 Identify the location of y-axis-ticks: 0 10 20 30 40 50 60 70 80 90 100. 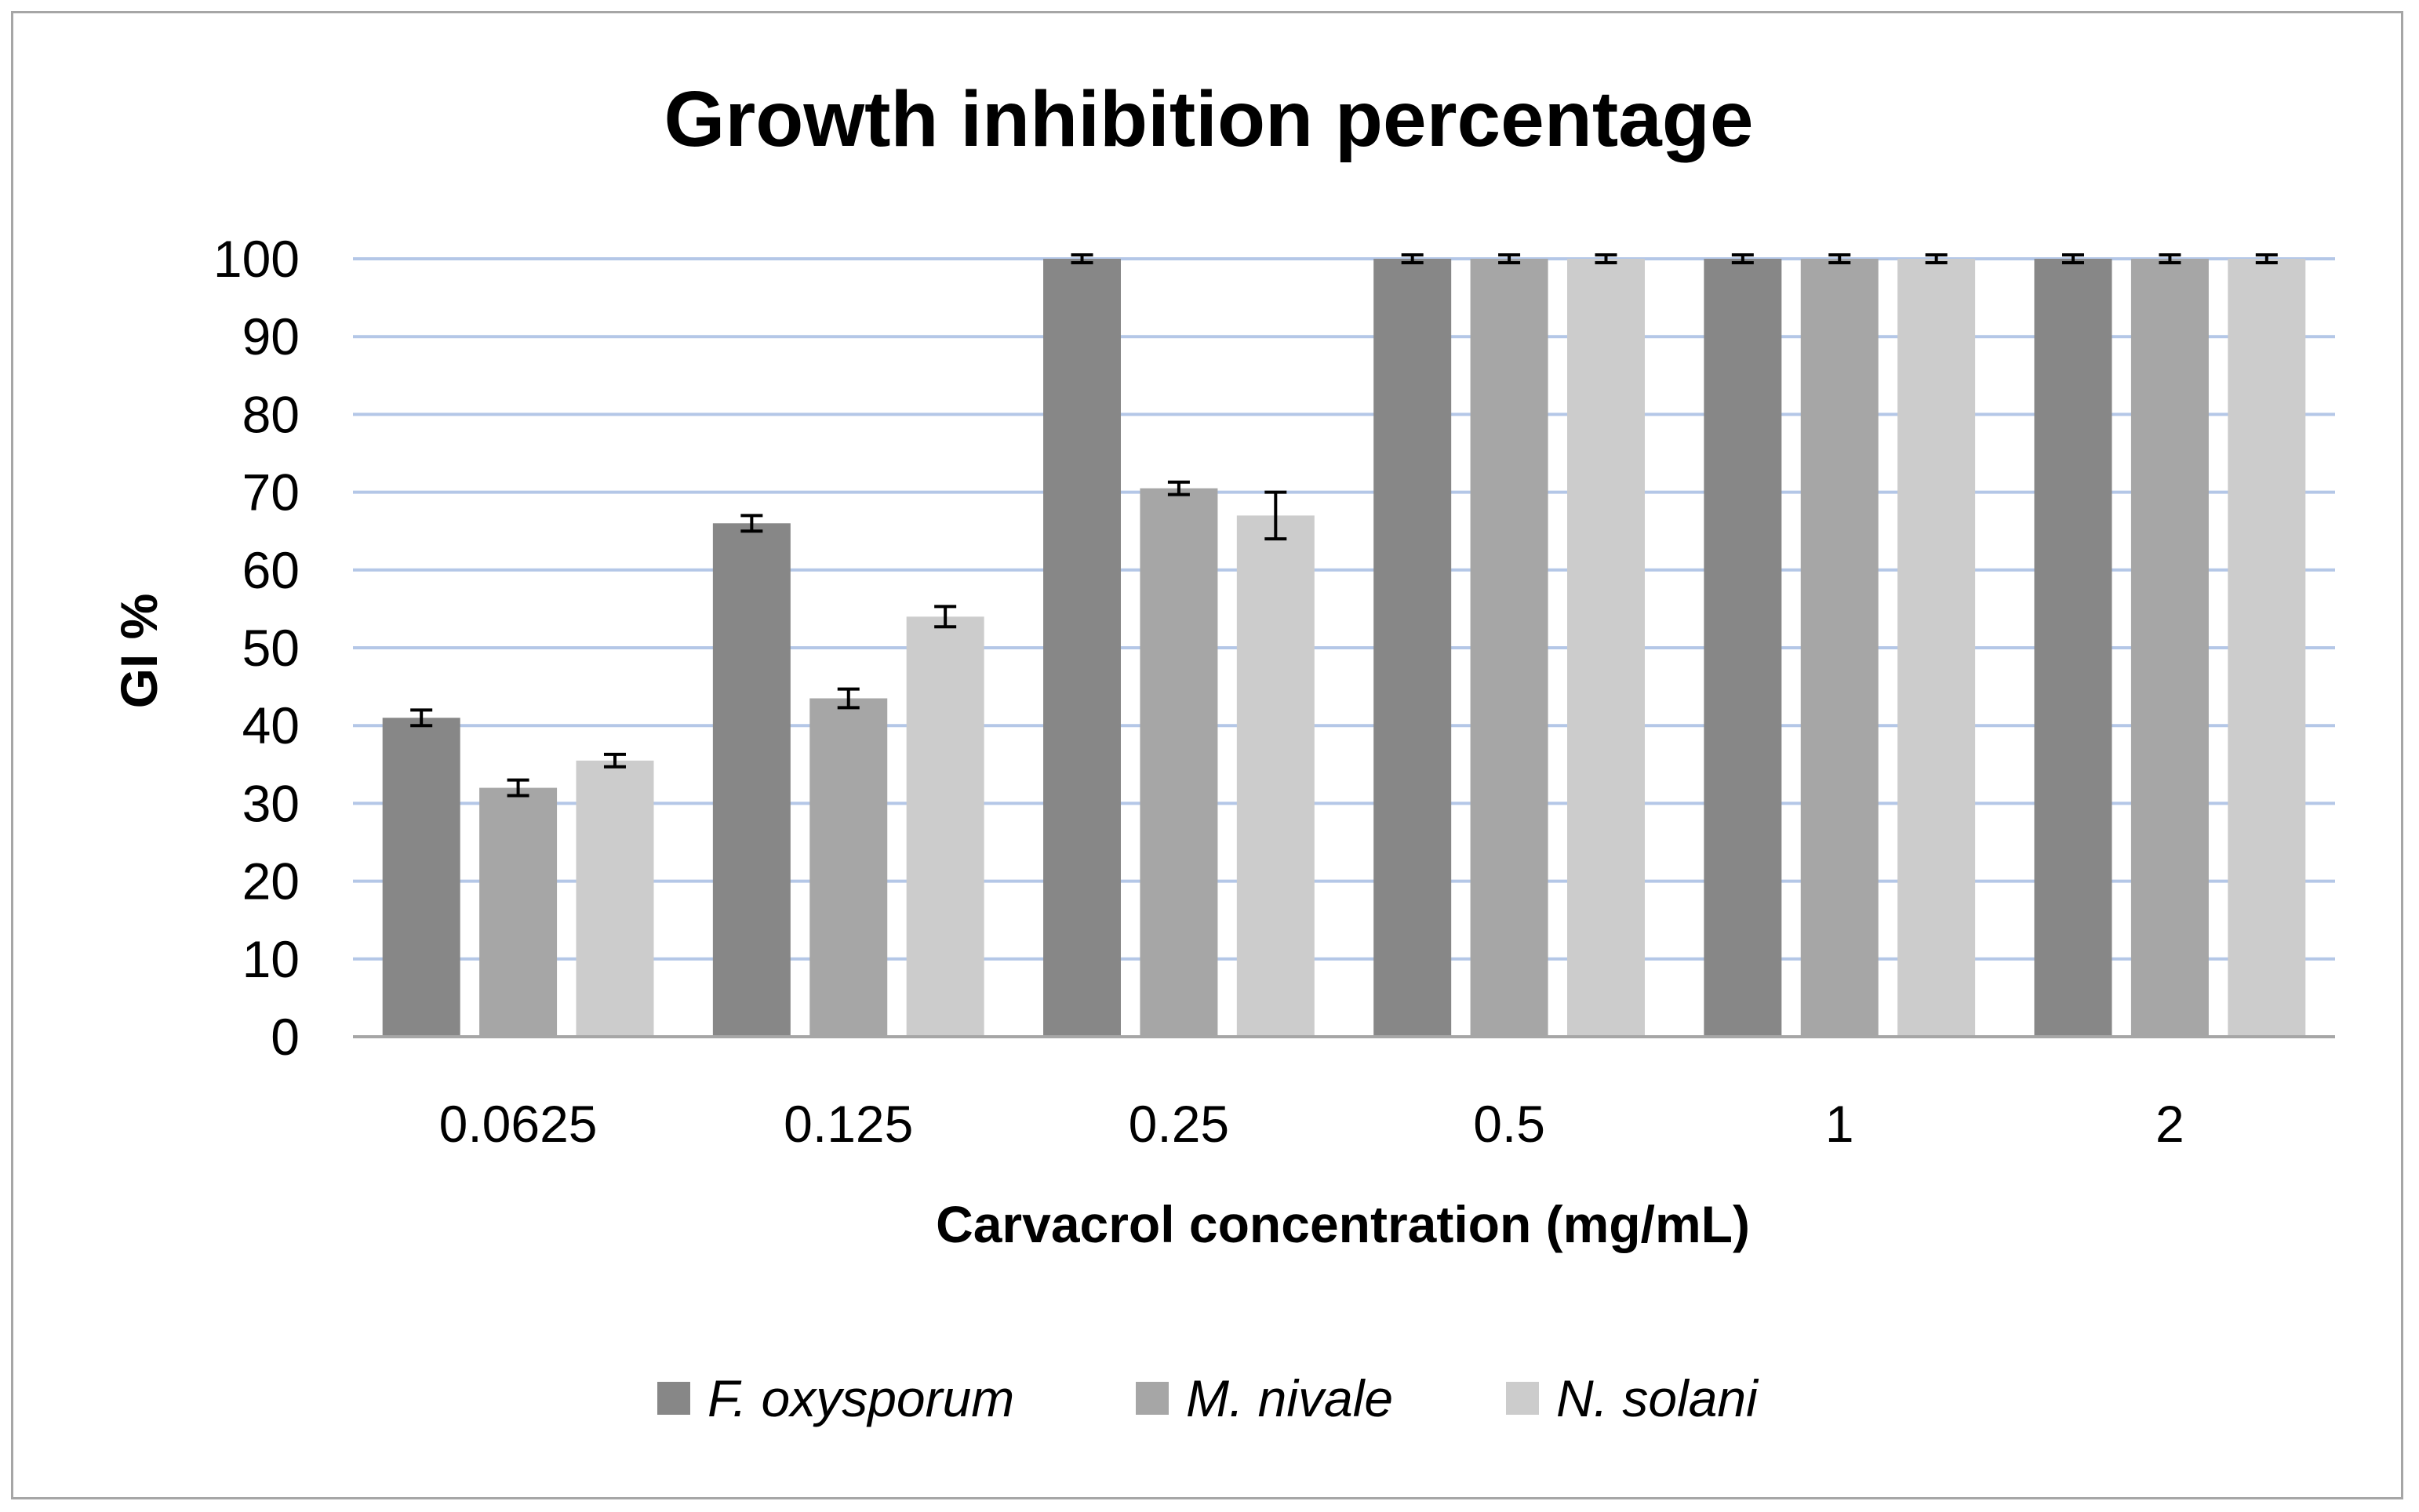
(256, 648).